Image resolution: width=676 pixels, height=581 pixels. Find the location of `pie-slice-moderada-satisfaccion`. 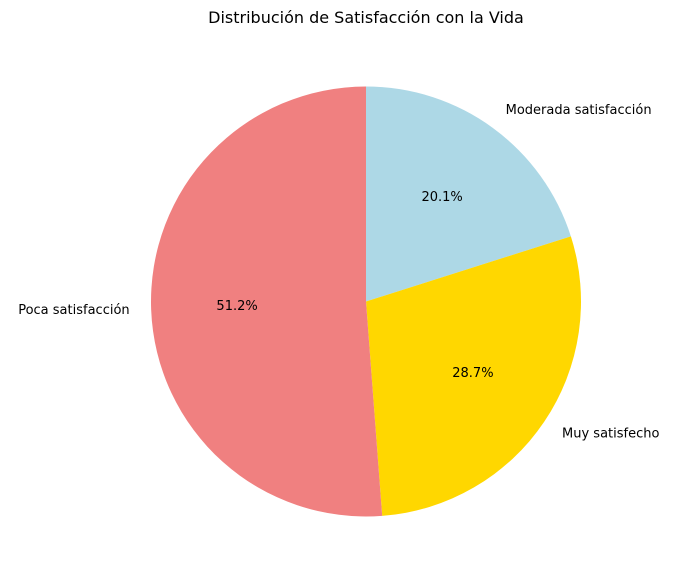

pie-slice-moderada-satisfaccion is located at coordinates (468, 194).